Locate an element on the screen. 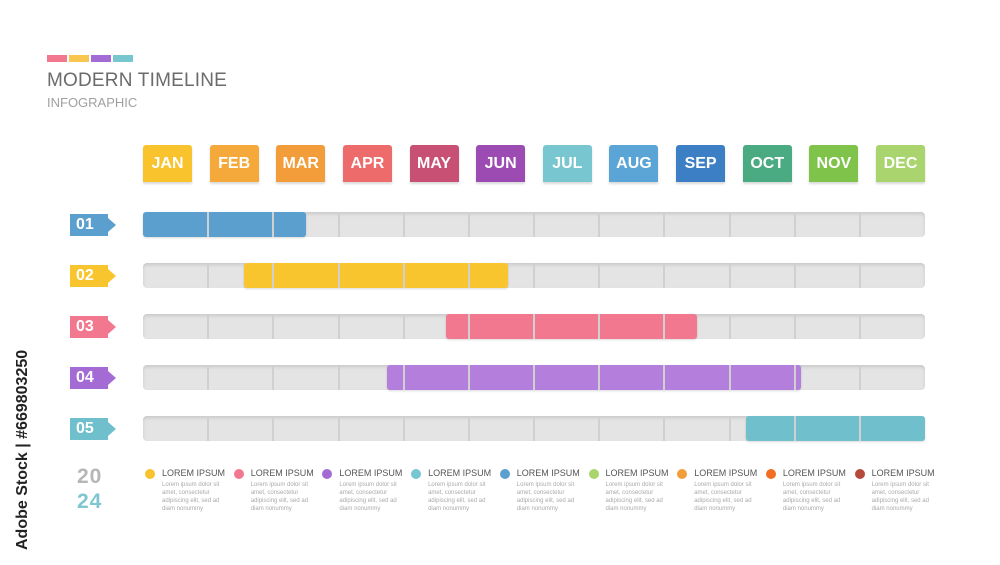  stock-watermark: Adobe Stock | #669803250 is located at coordinates (22, 449).